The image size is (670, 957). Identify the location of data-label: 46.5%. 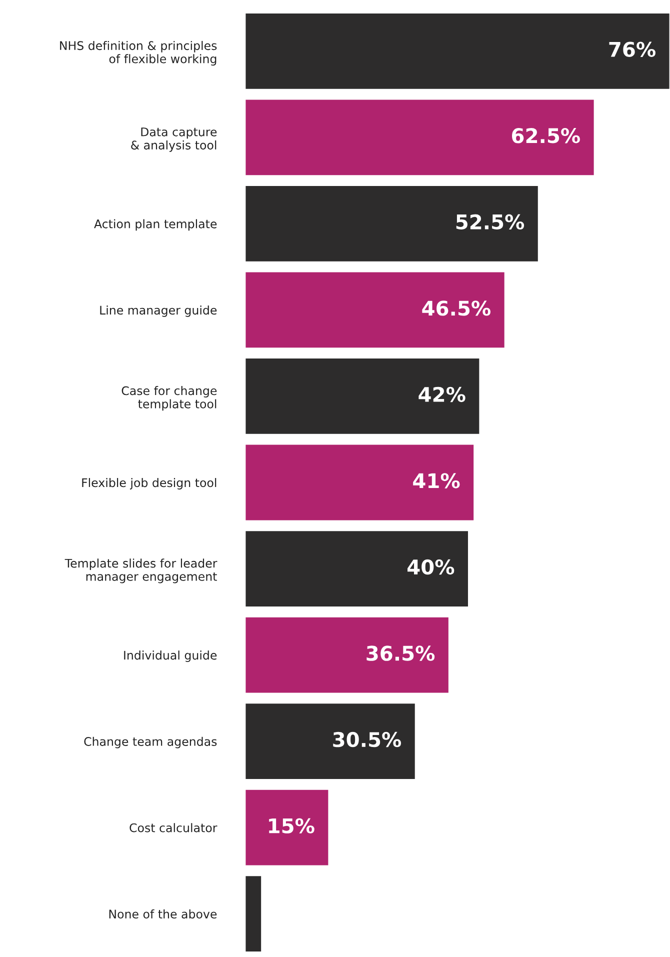
(456, 308).